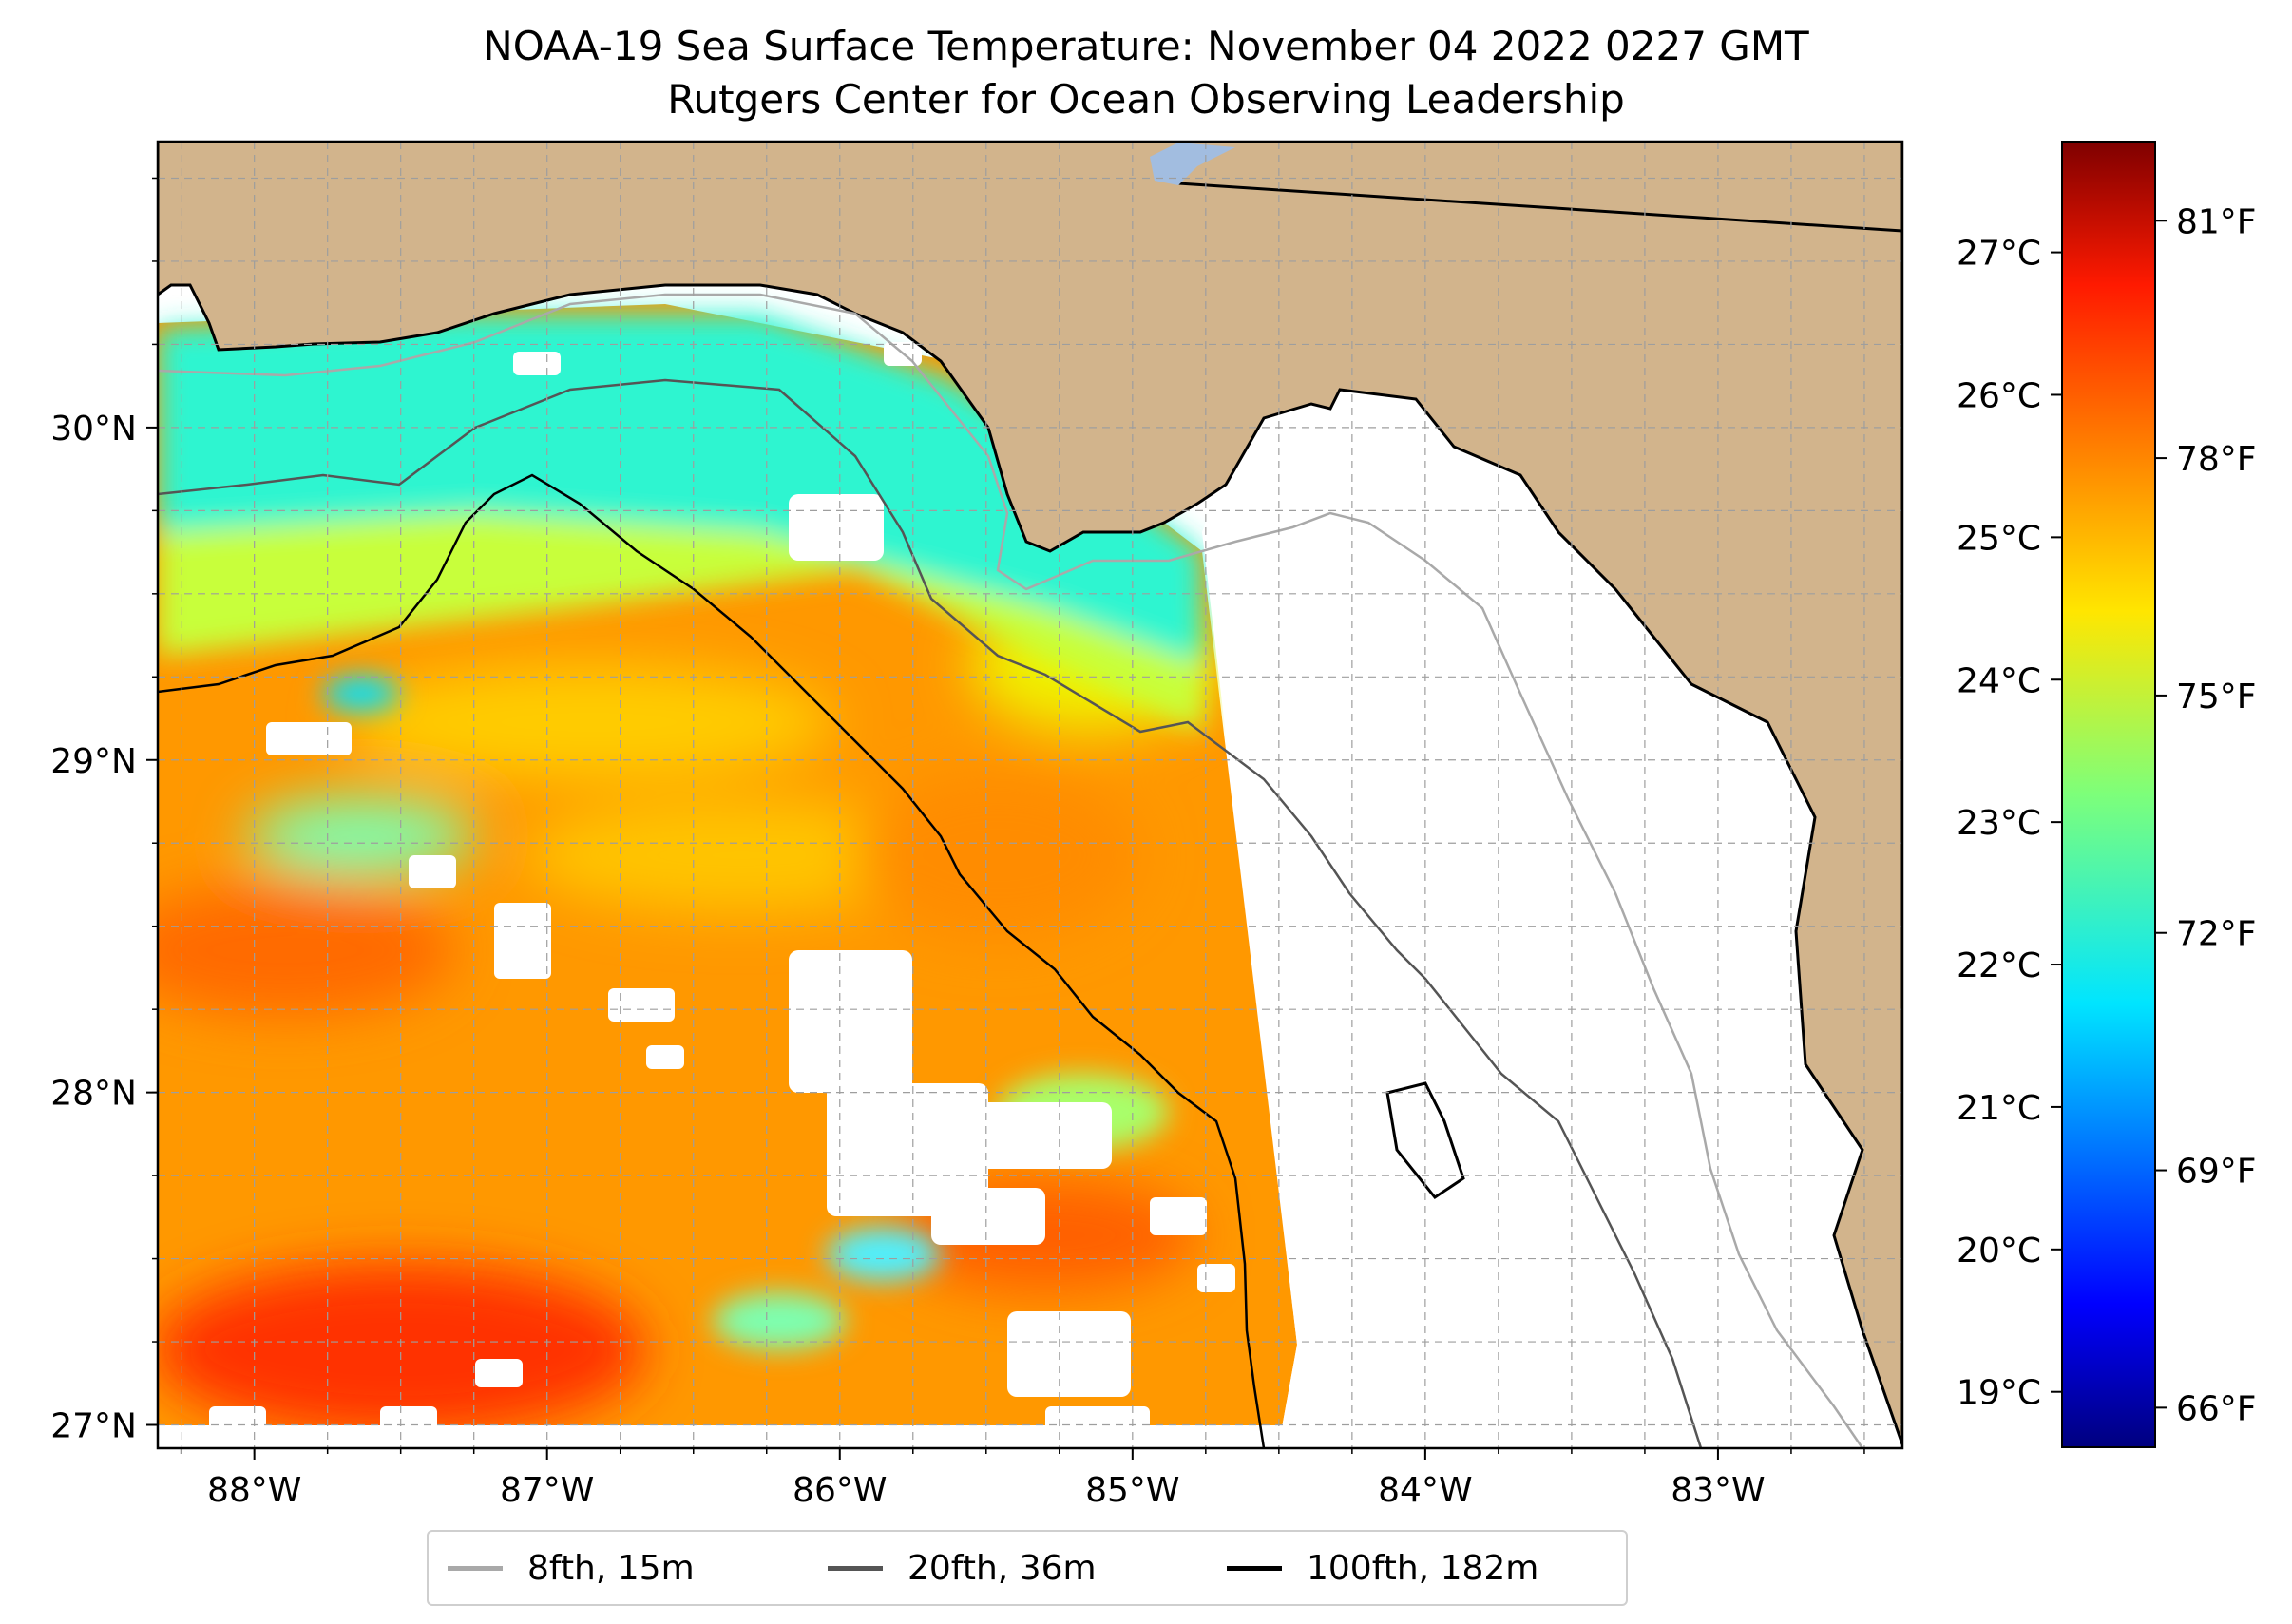 The image size is (2292, 1624). Describe the element at coordinates (1999, 395) in the screenshot. I see `celsius-tick-label: 26°C` at that location.